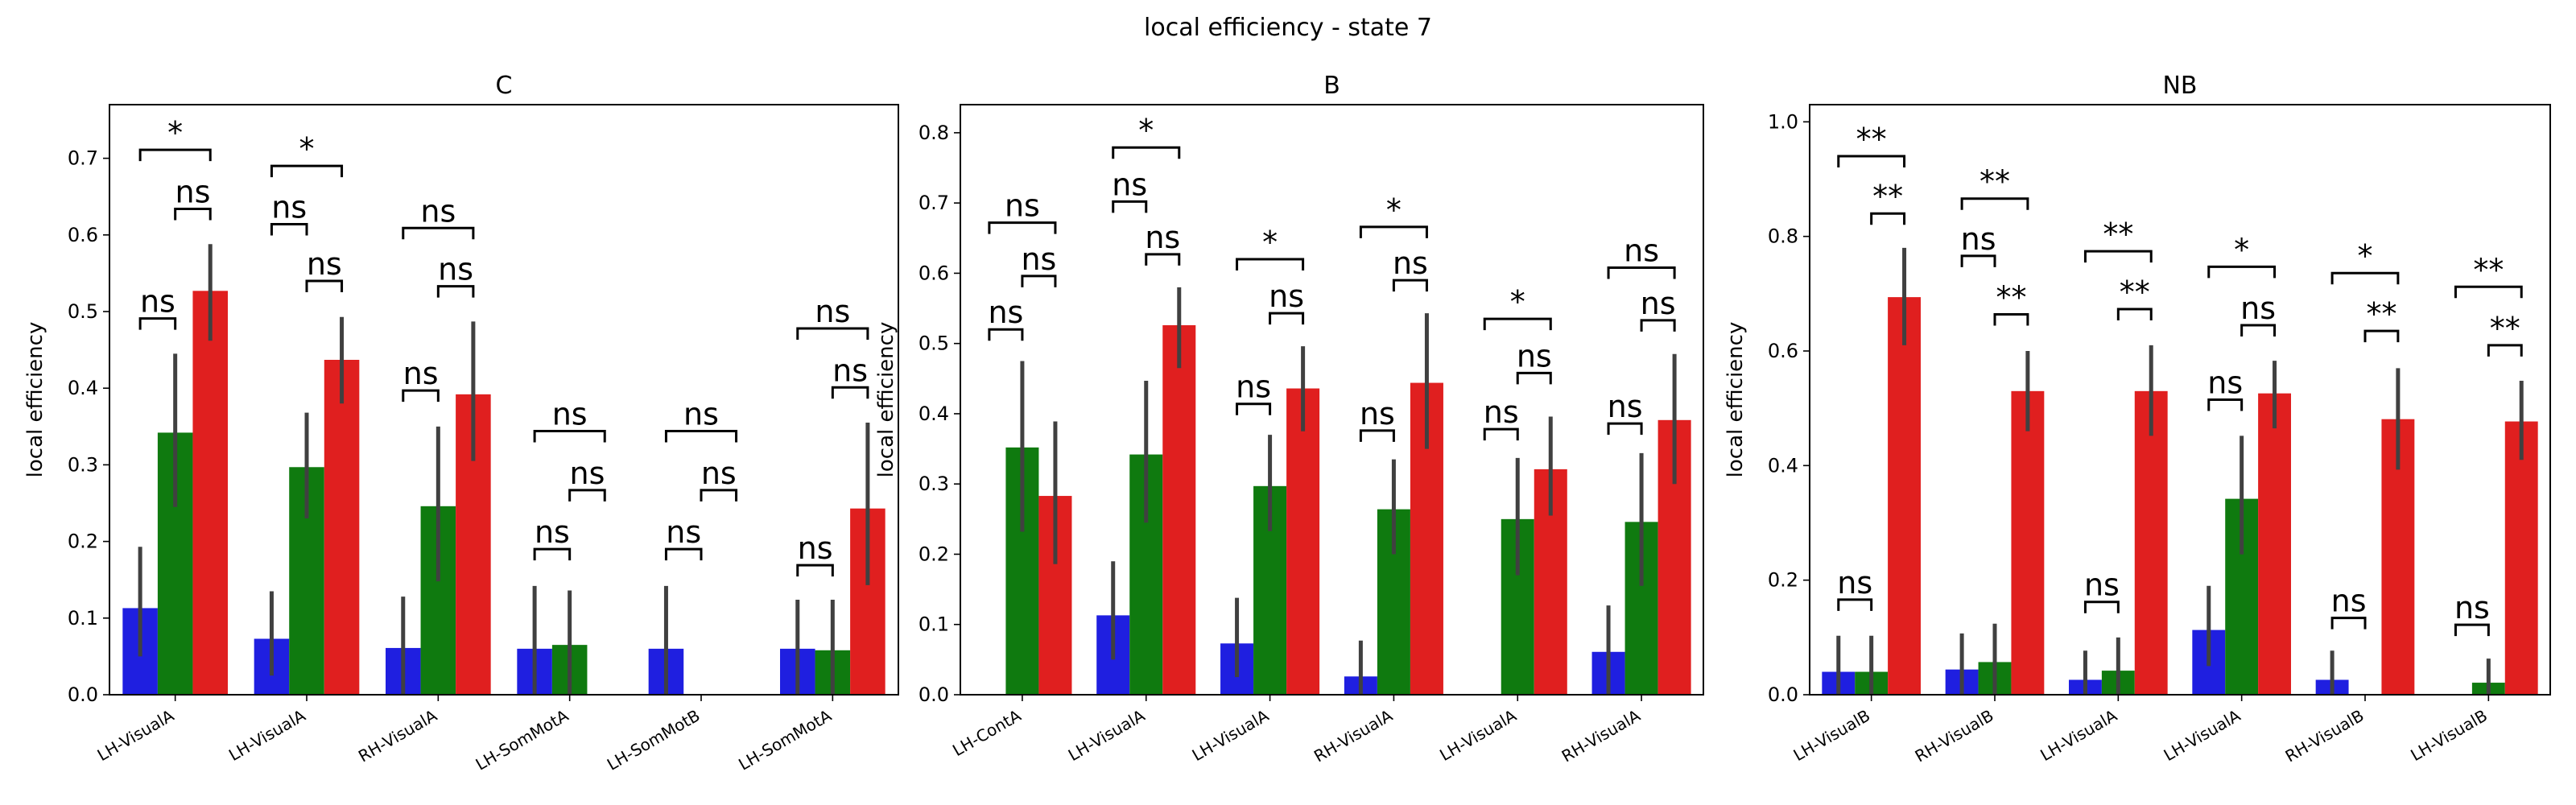 This screenshot has height=805, width=2576. What do you see at coordinates (1783, 236) in the screenshot?
I see `y-tick-label: 0.8` at bounding box center [1783, 236].